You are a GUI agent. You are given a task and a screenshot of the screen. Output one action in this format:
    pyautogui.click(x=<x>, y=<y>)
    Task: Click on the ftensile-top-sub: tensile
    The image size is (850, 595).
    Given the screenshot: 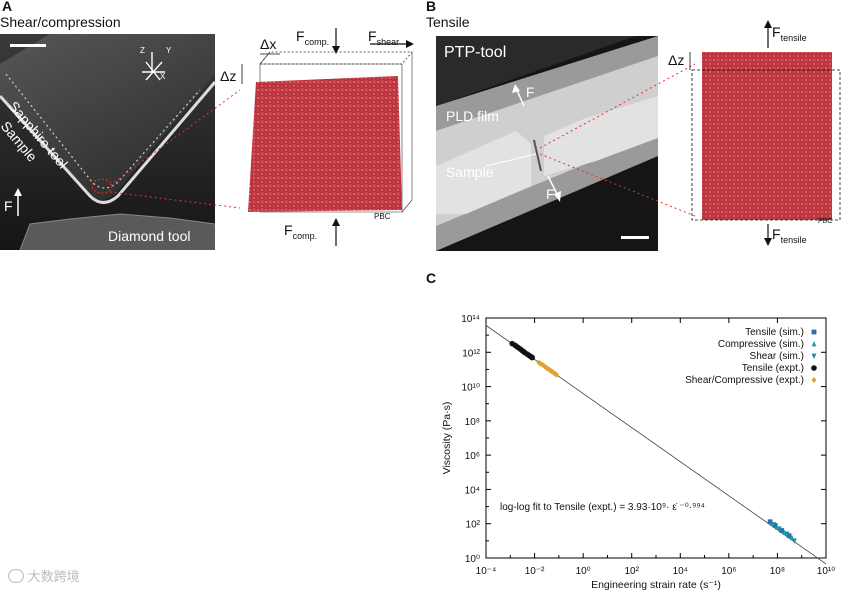 What is the action you would take?
    pyautogui.click(x=793, y=37)
    